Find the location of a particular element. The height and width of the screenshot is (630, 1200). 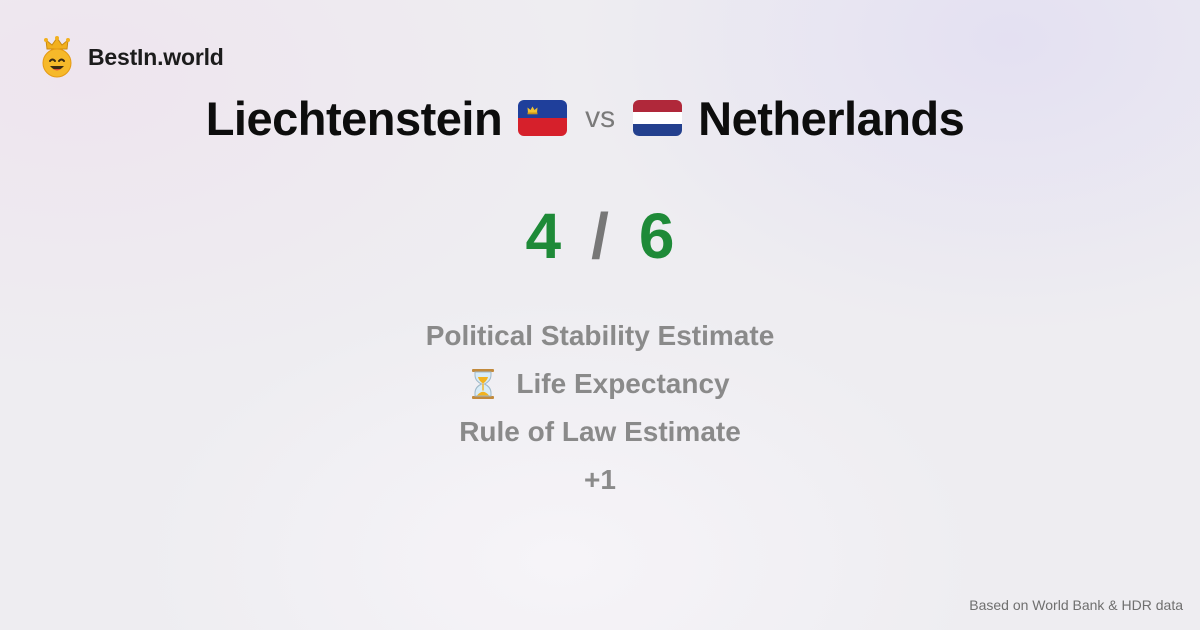

vs-label: vs is located at coordinates (600, 117).